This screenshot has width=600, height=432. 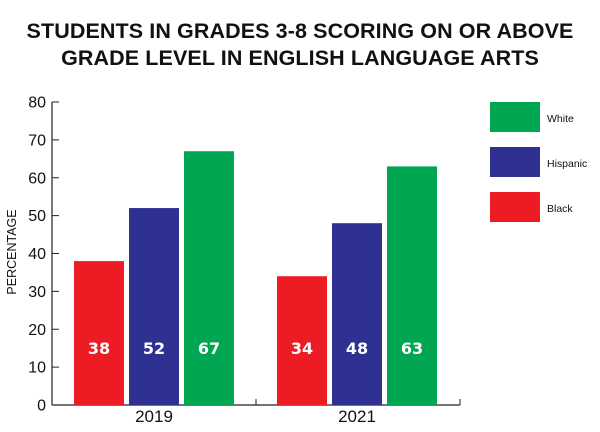 I want to click on data-label-hispanic-2019: 52, so click(x=154, y=348).